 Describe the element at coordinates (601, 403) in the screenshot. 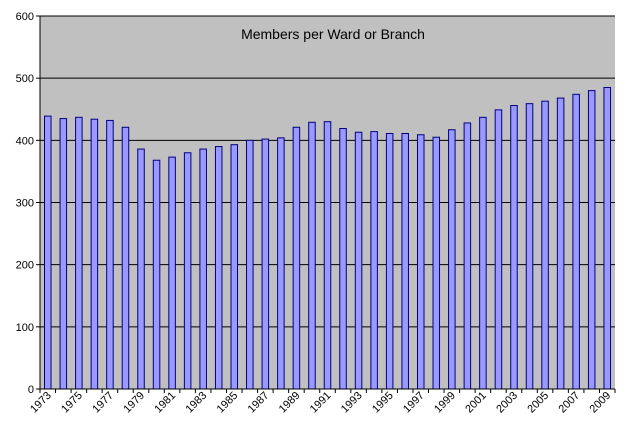

I see `x-tick-label: 2009` at that location.